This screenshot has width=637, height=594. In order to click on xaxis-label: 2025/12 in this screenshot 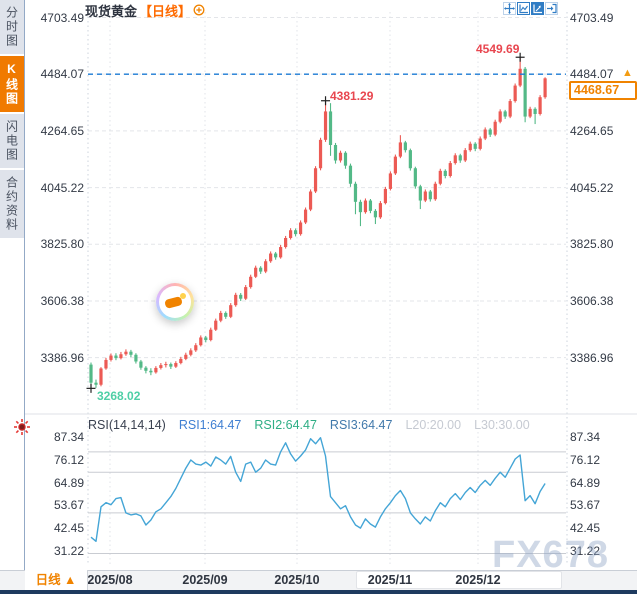, I will do `click(478, 580)`.